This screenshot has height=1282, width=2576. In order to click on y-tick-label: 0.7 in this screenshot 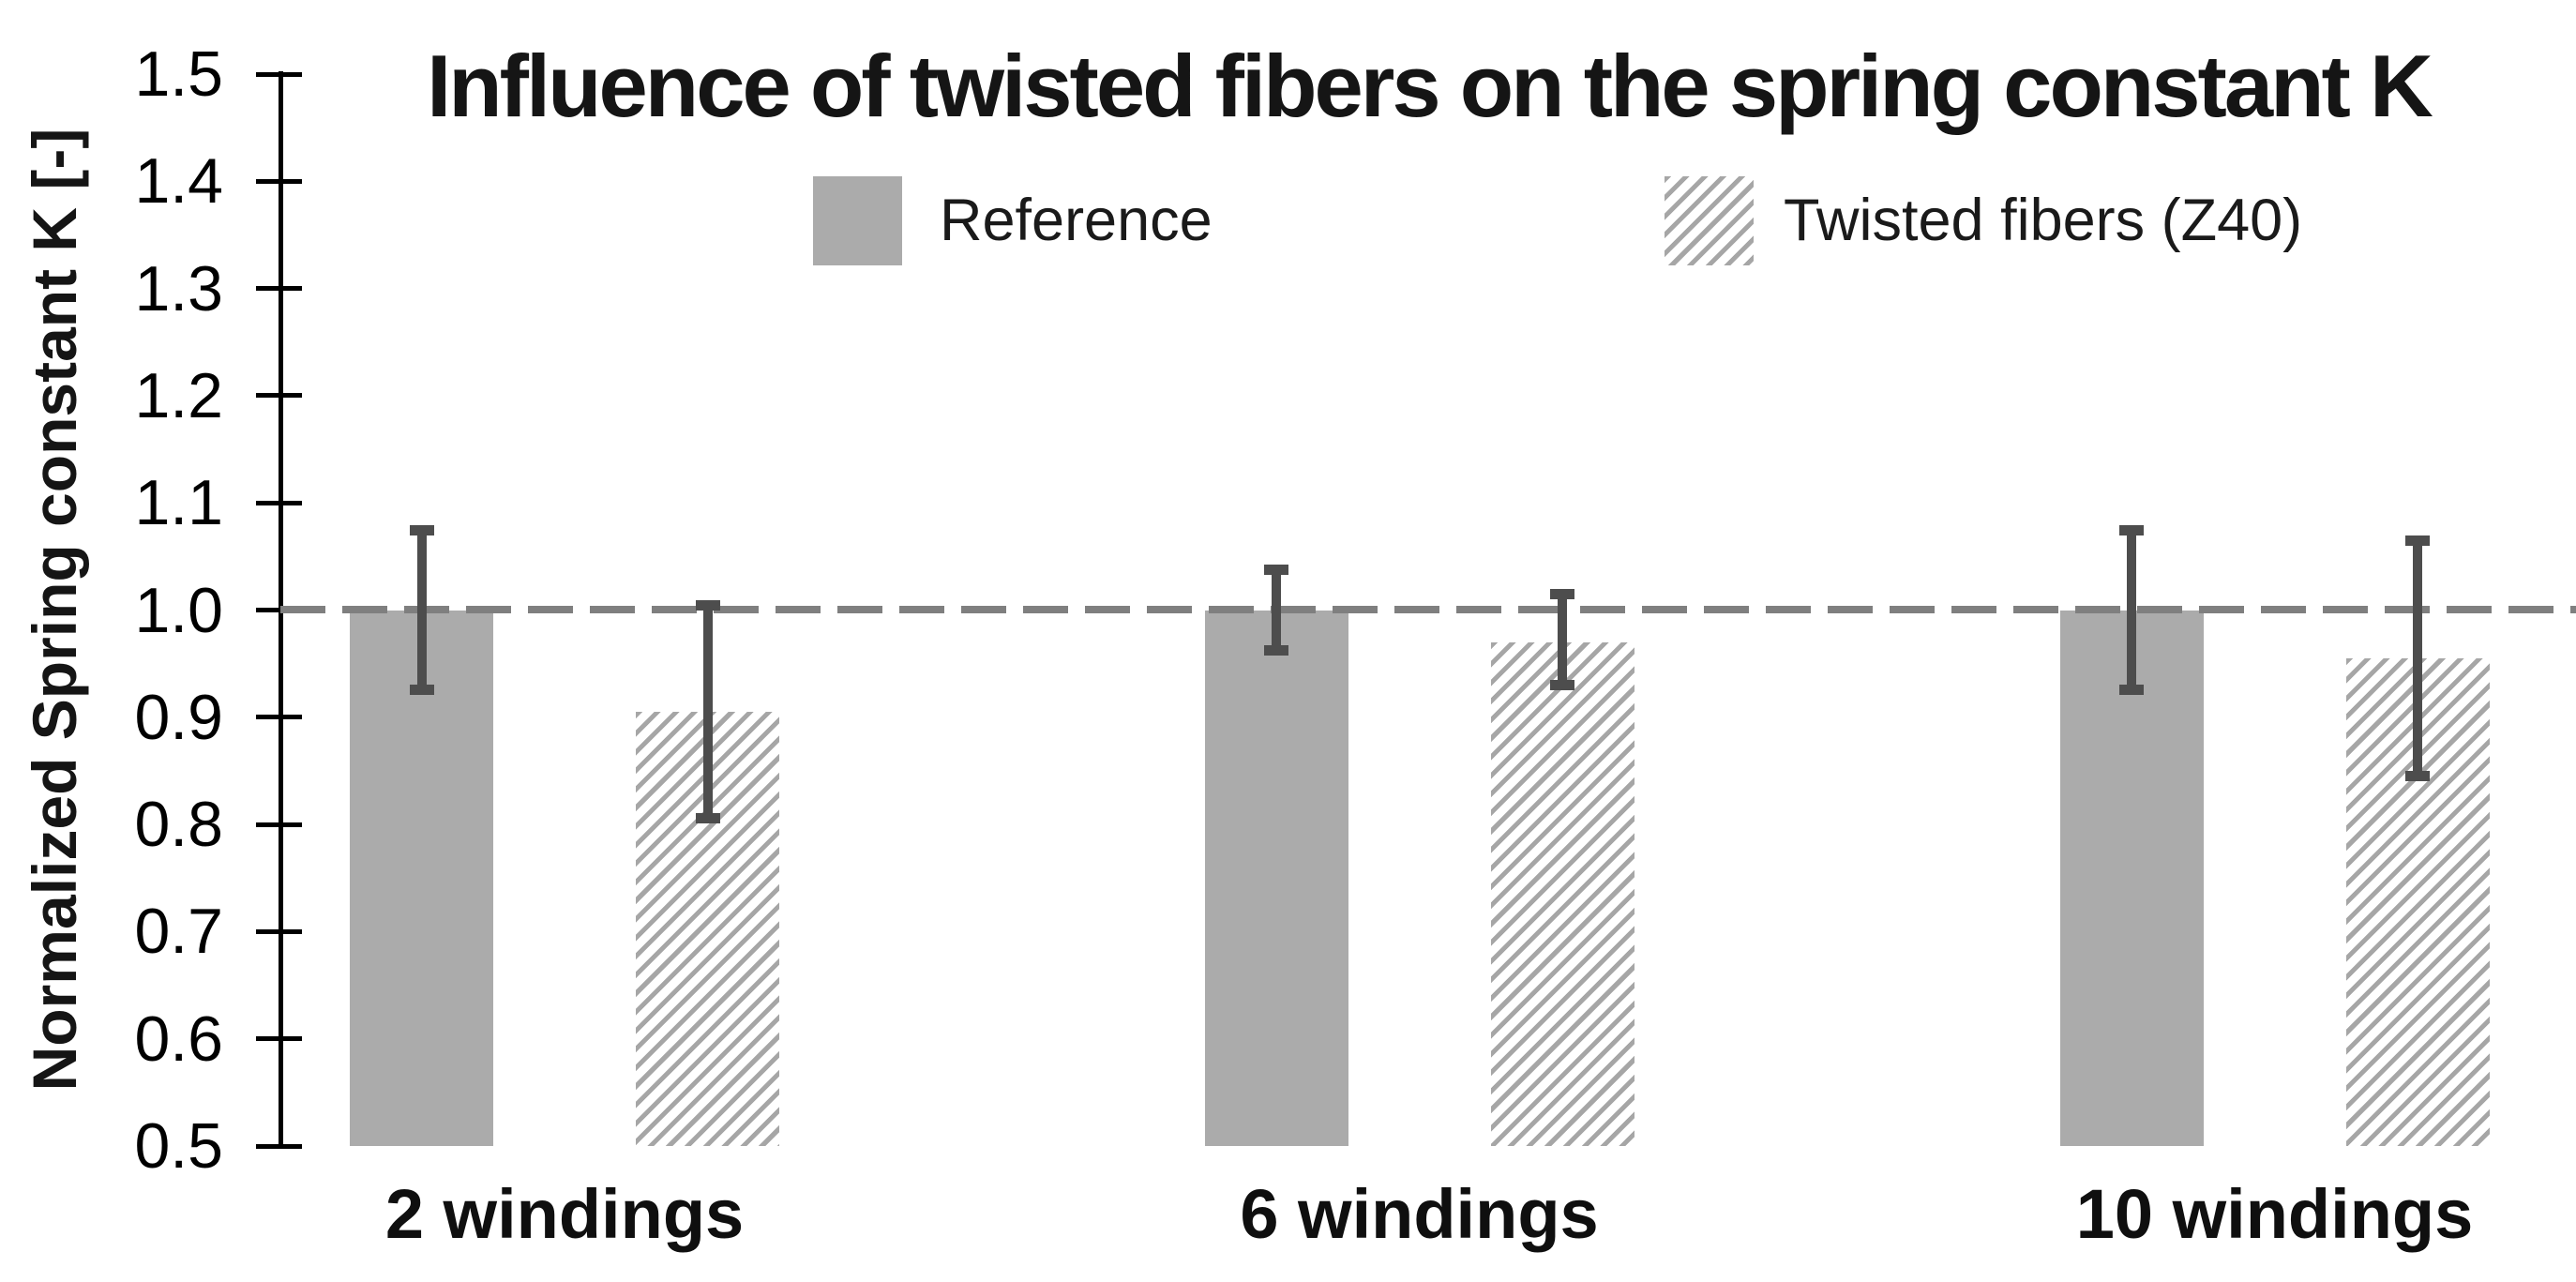, I will do `click(178, 932)`.